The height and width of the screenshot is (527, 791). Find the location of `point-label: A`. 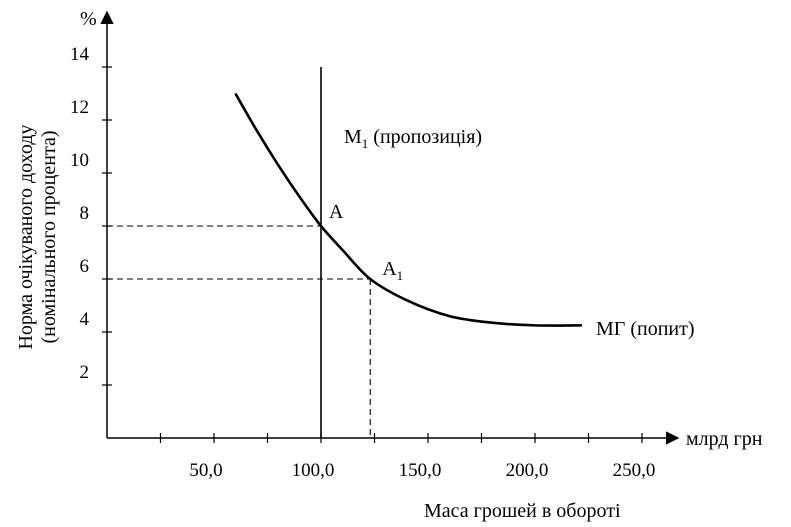

point-label: A is located at coordinates (336, 212).